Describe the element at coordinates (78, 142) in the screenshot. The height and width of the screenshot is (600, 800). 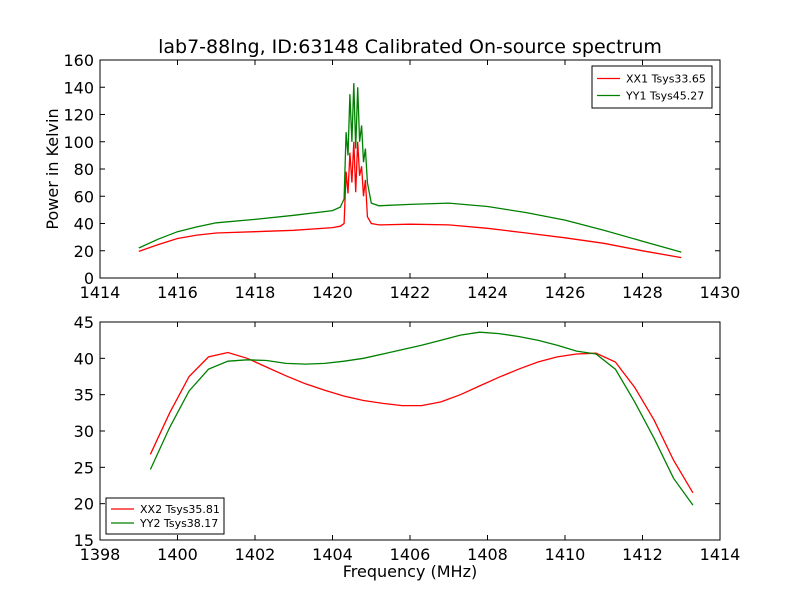
I see `y-tick-label: 100` at that location.